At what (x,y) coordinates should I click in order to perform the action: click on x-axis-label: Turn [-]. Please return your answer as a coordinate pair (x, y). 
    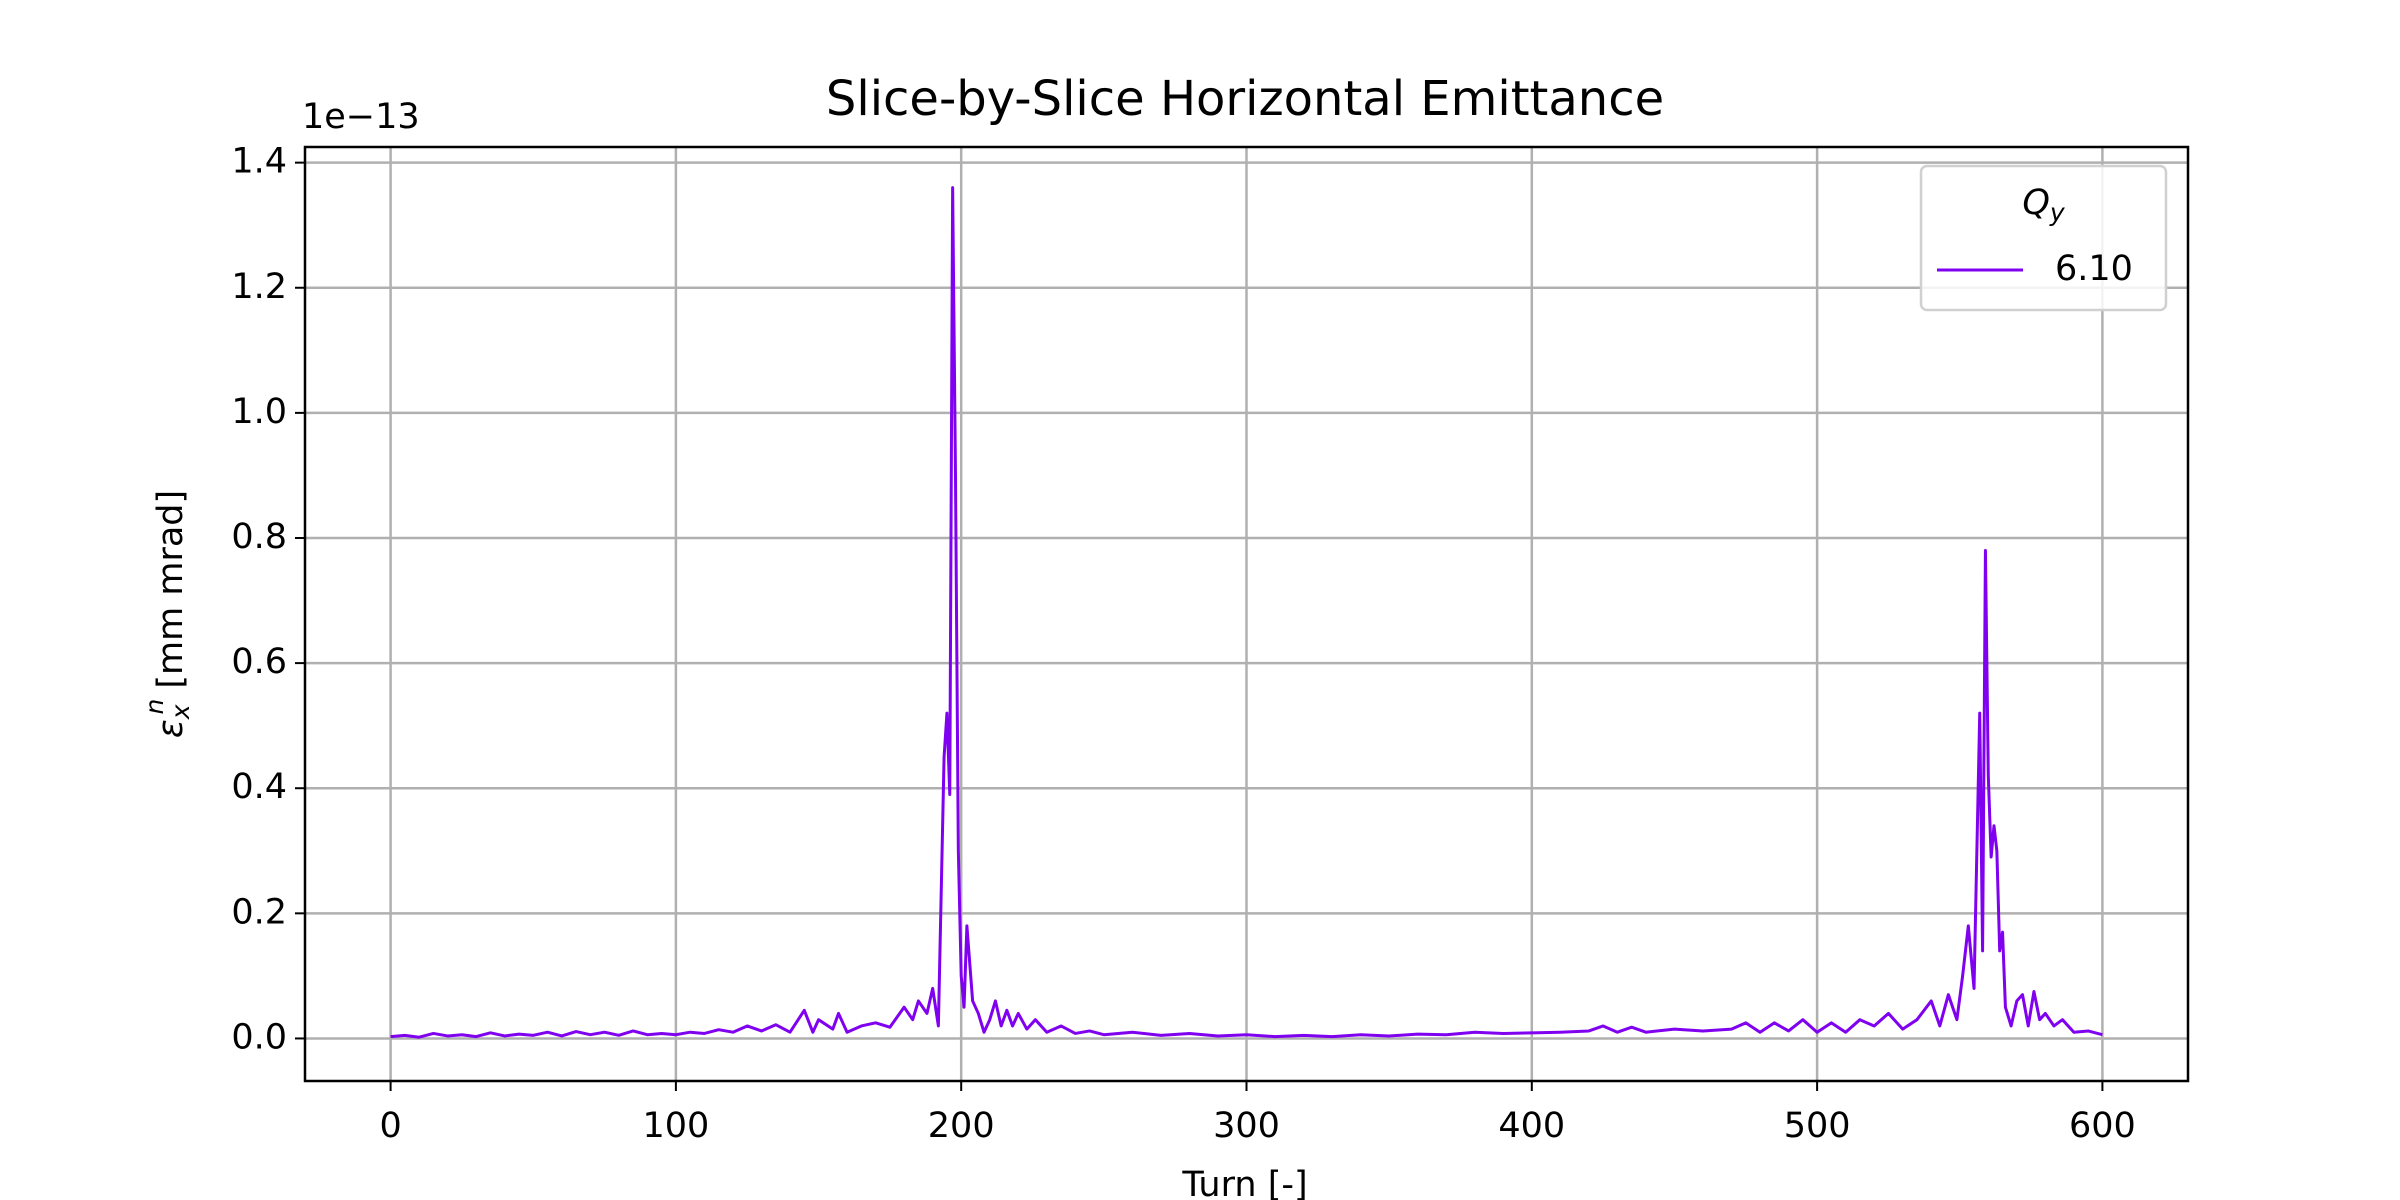
    Looking at the image, I should click on (1244, 1182).